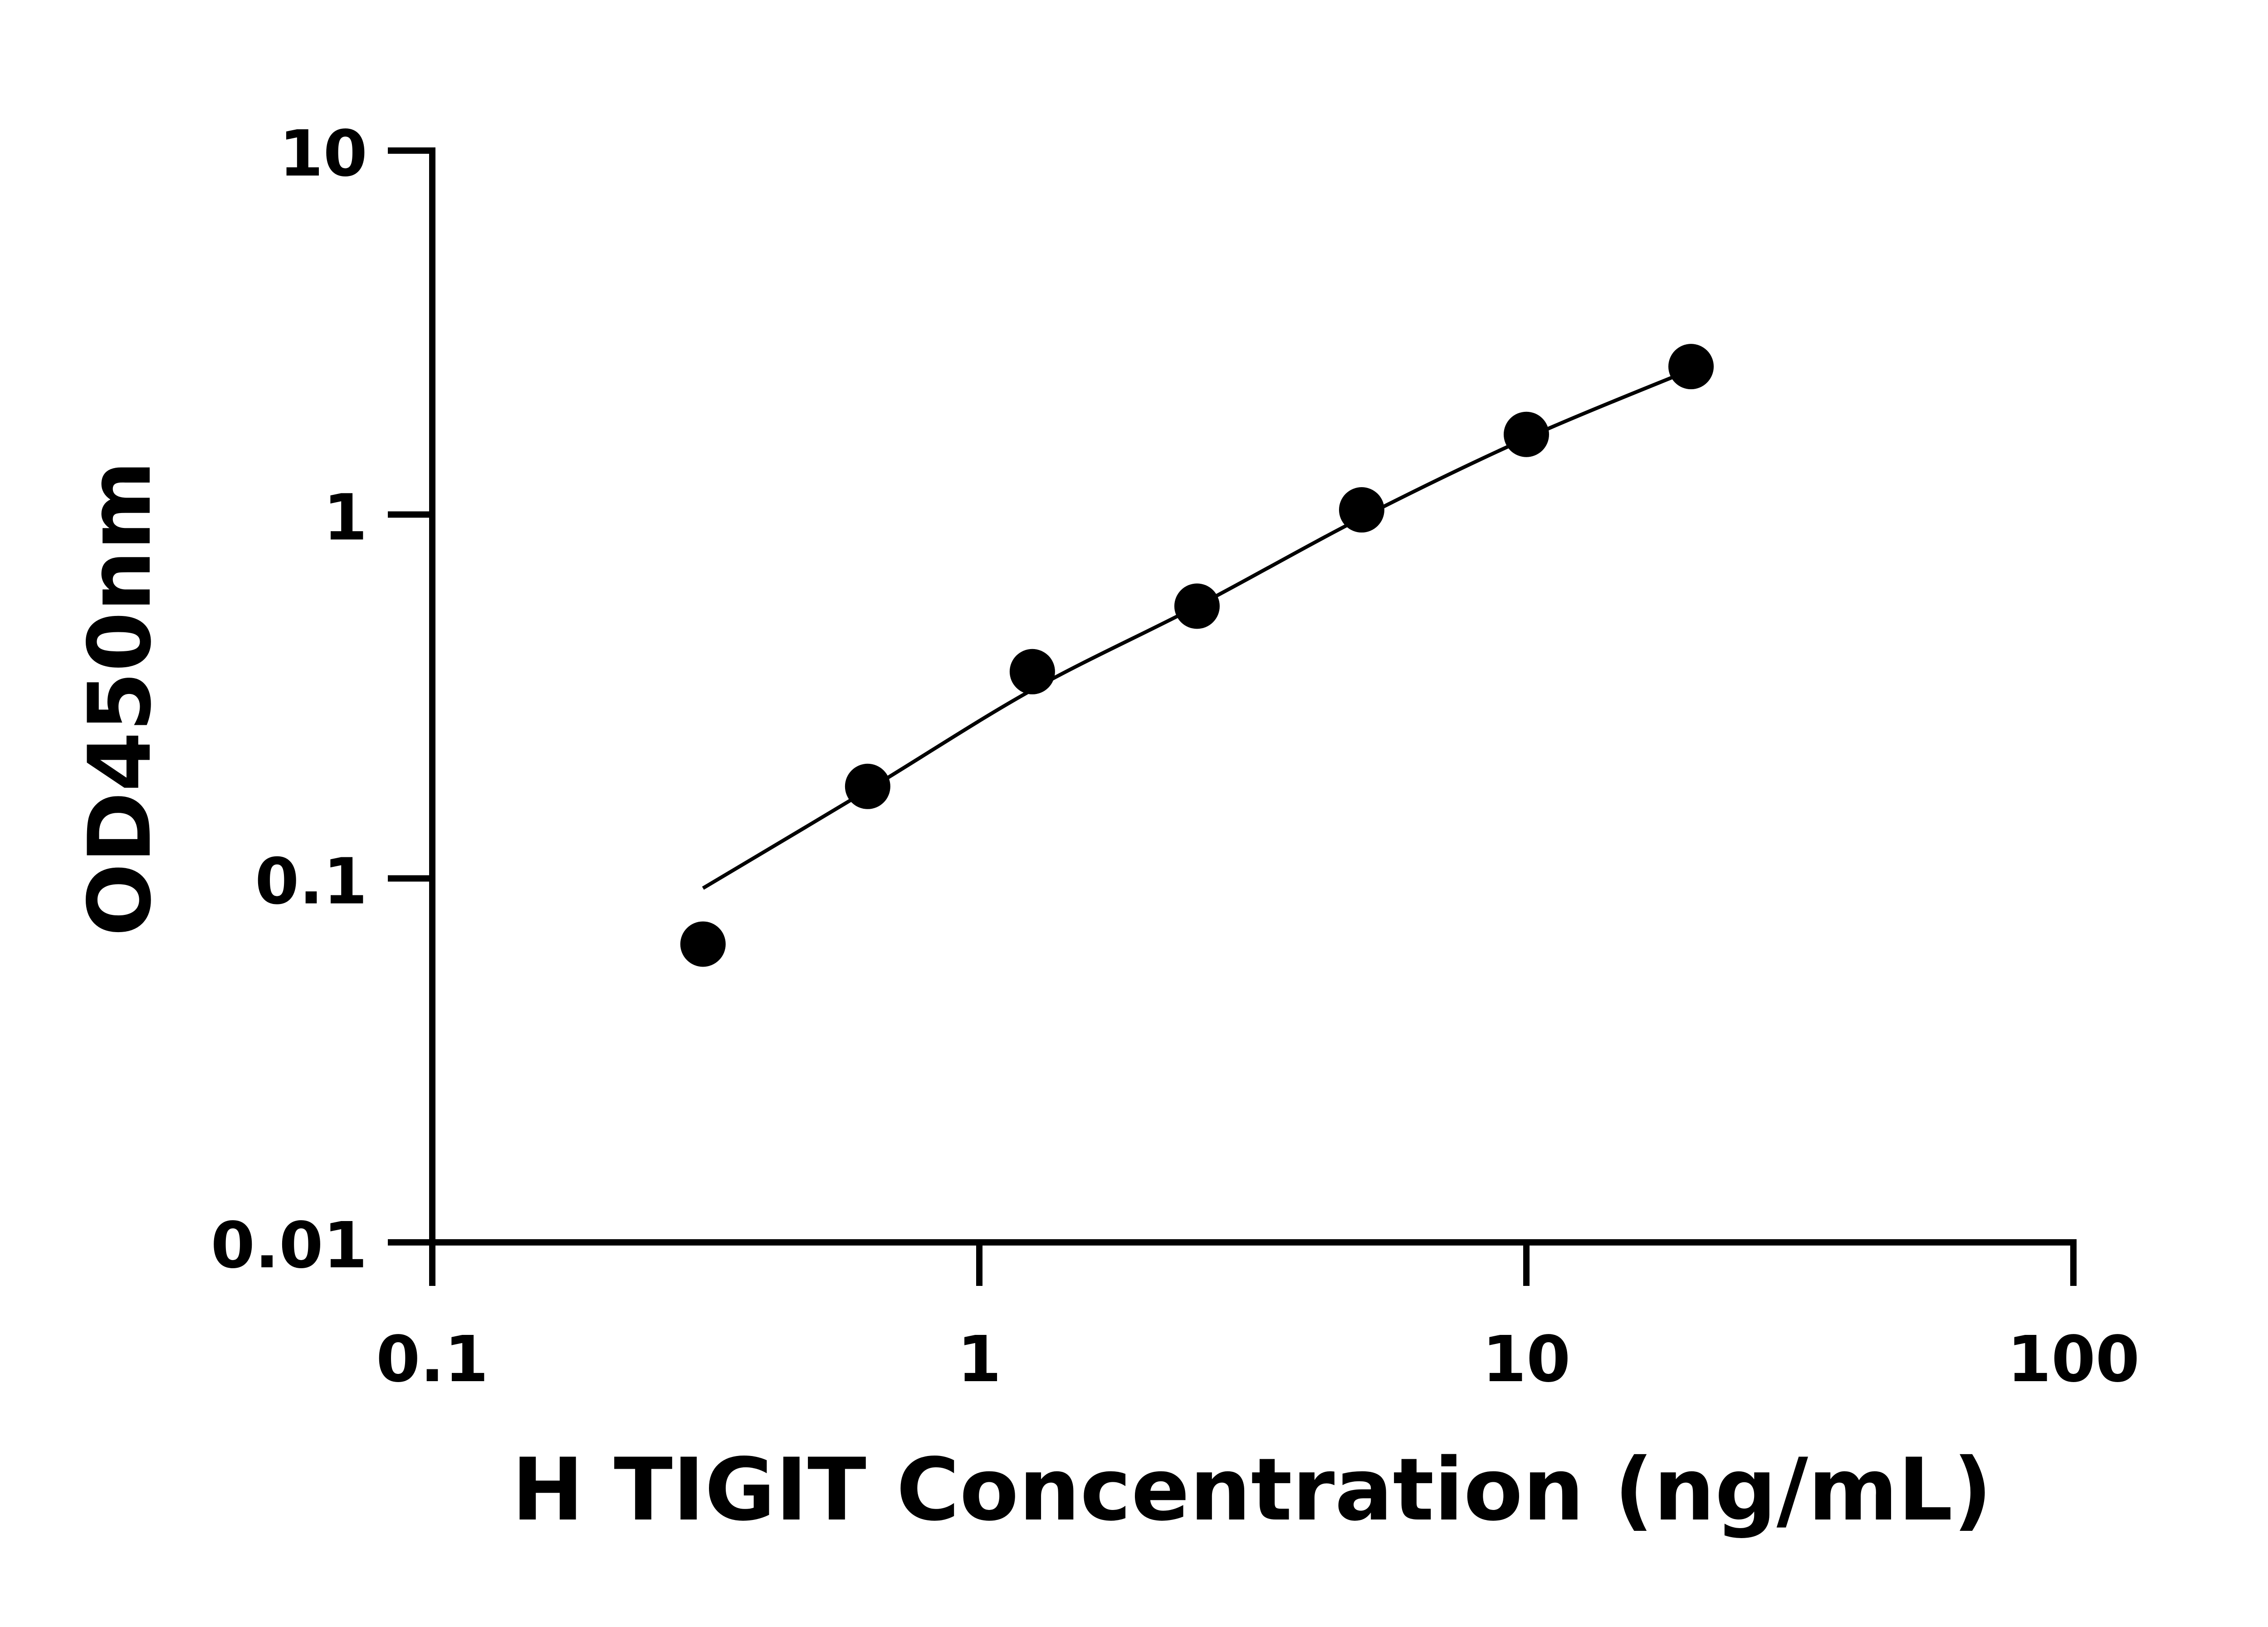  Describe the element at coordinates (323, 154) in the screenshot. I see `y-tick-label: 10` at that location.